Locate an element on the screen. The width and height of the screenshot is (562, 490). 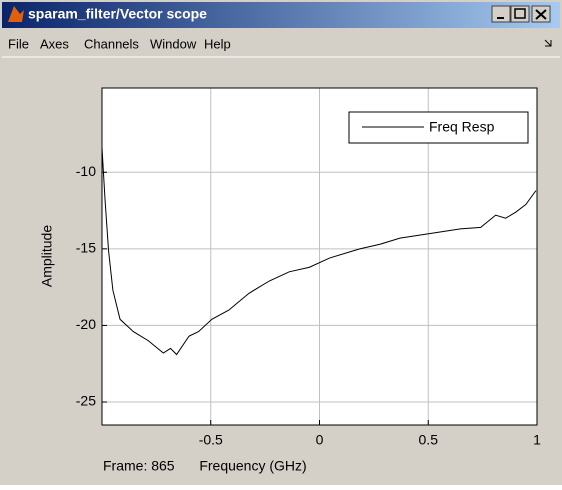
window-controls is located at coordinates (521, 14).